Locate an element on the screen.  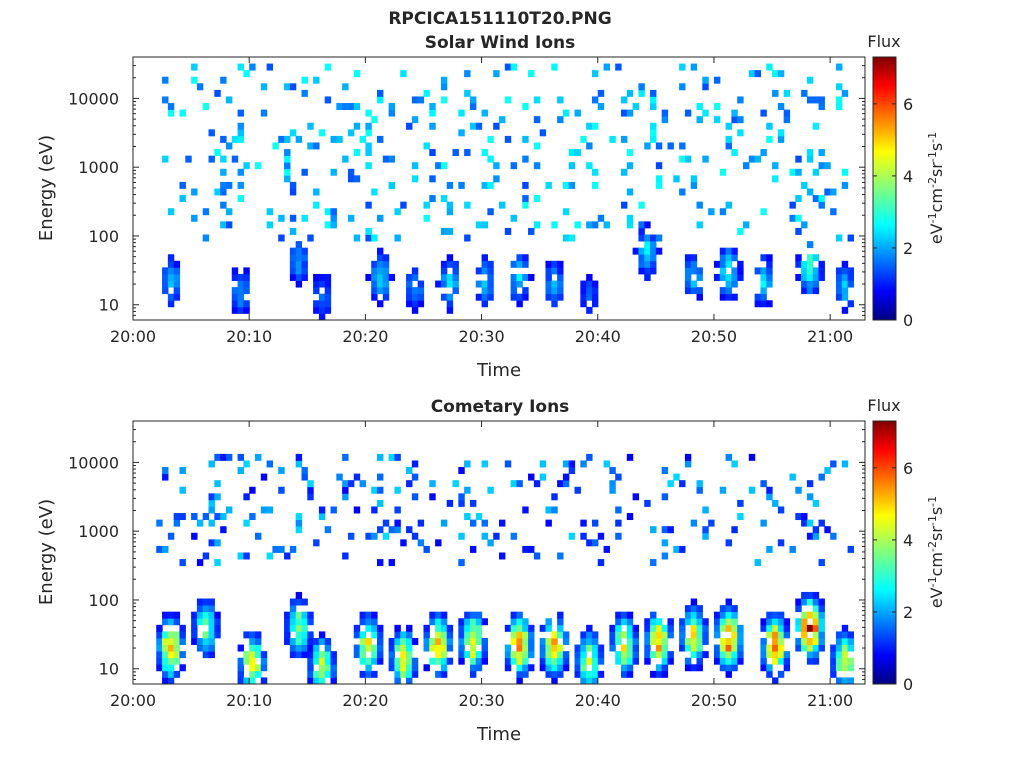
figure-title: RPCICA151110T20.PNG is located at coordinates (499, 19).